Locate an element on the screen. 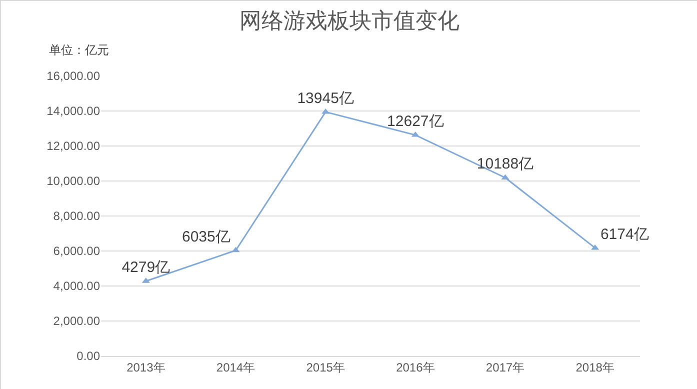 This screenshot has height=389, width=697. data-label: 4279亿 is located at coordinates (146, 267).